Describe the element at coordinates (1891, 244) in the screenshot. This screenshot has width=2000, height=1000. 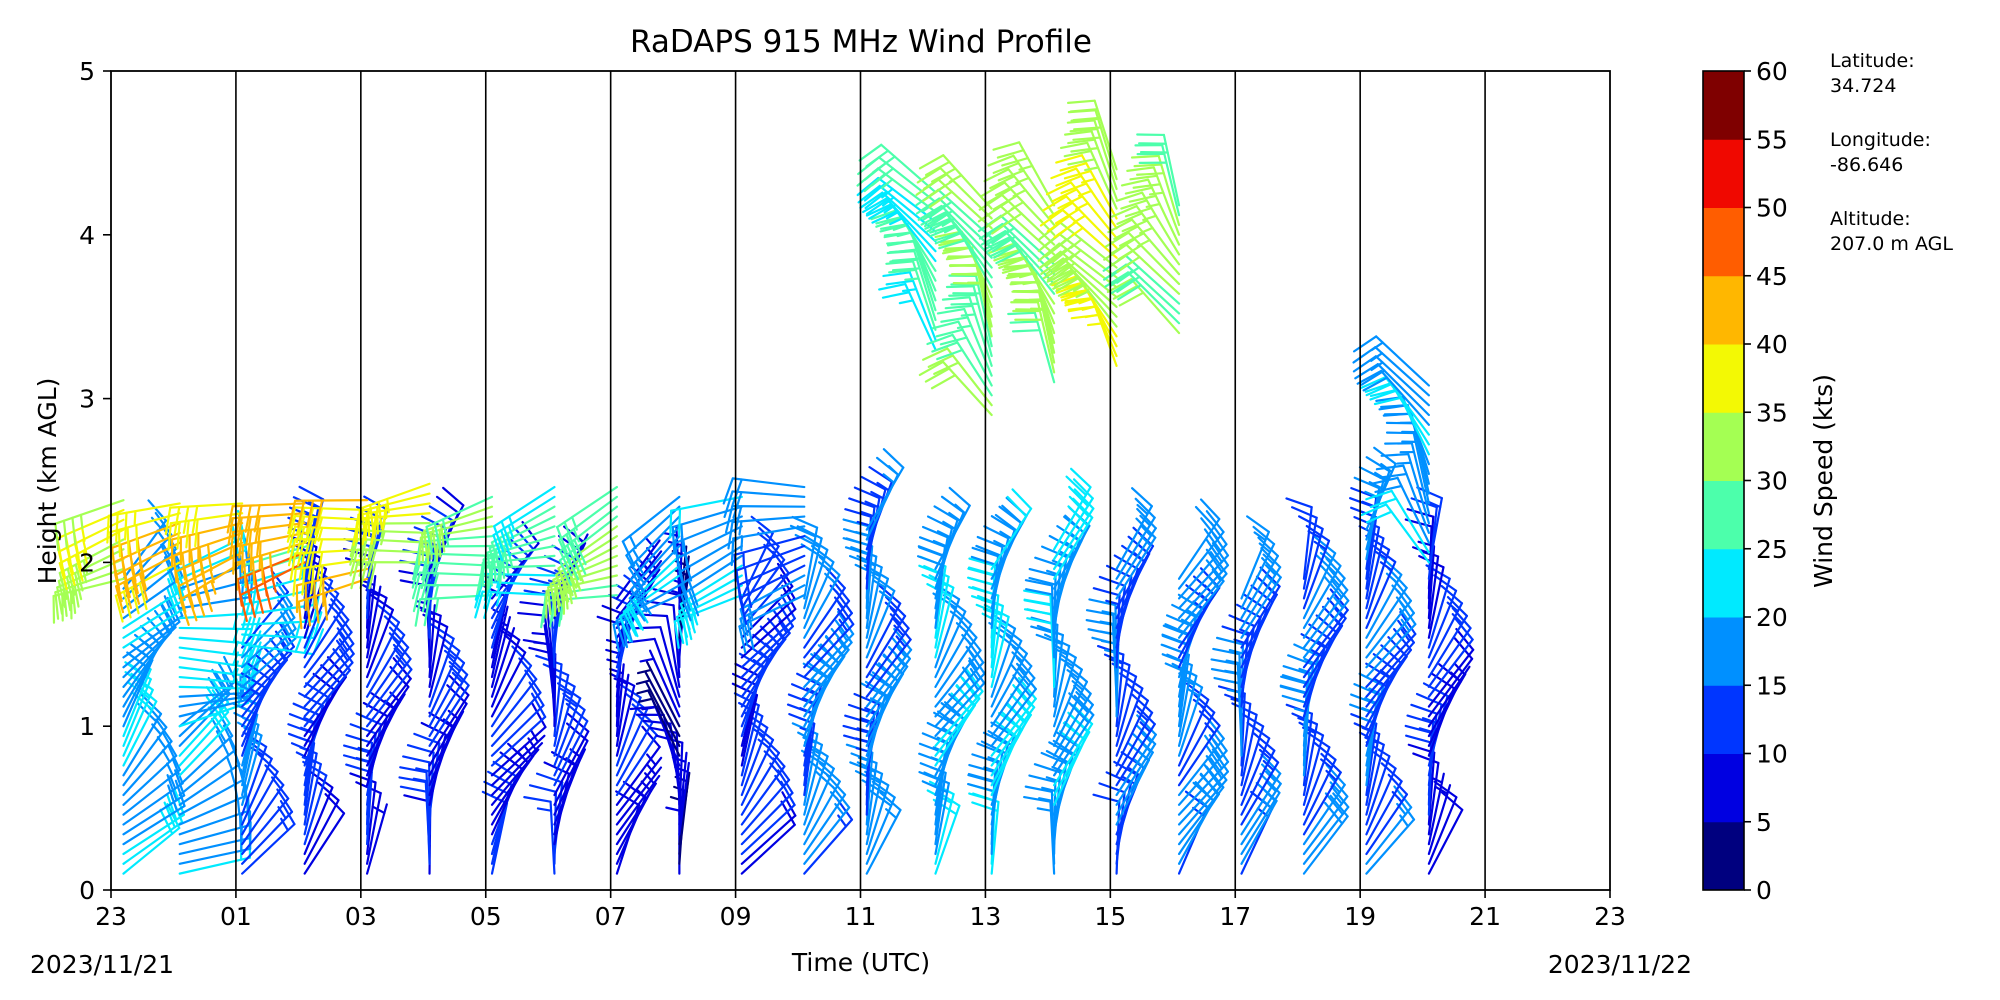
I see `altitude-value: 207.0 m AGL` at that location.